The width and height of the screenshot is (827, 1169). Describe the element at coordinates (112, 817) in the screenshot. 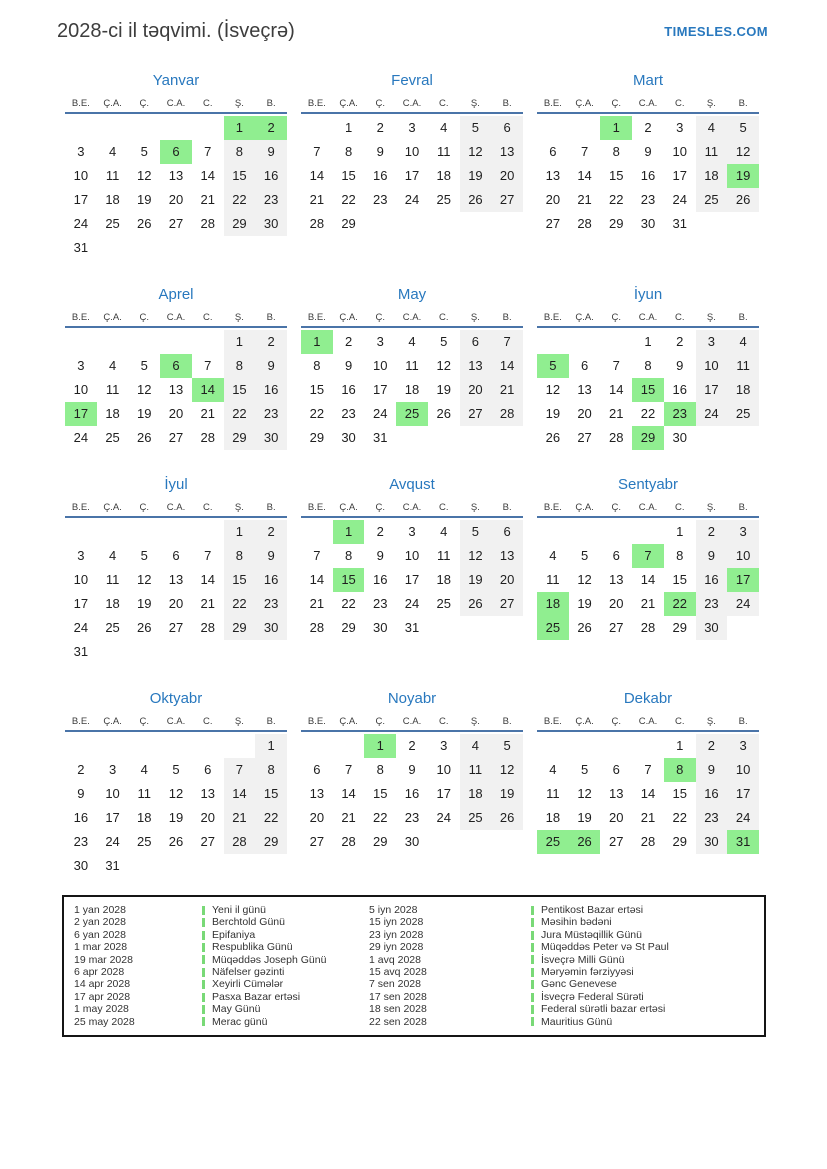

I see `day-cell: 17` at that location.